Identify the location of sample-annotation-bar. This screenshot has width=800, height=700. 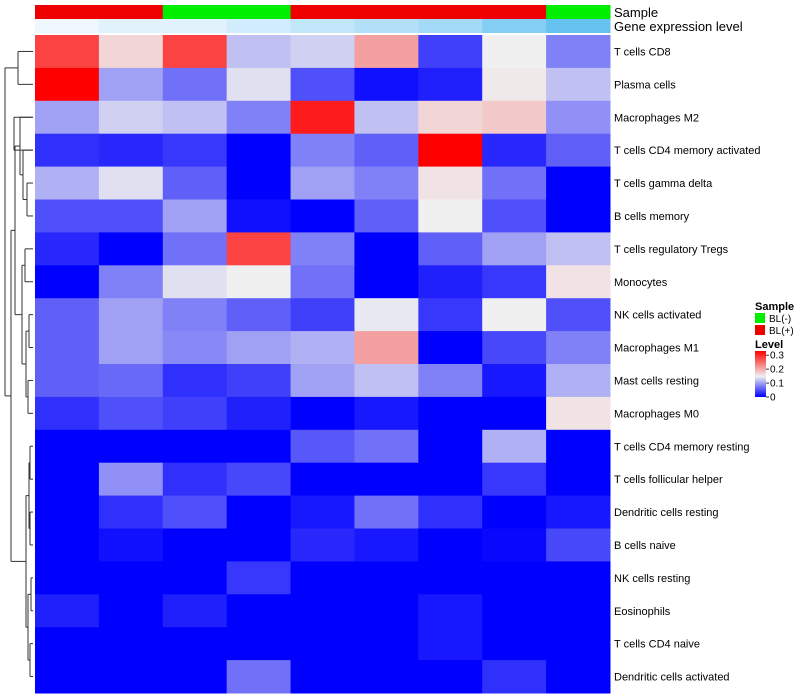
(323, 12).